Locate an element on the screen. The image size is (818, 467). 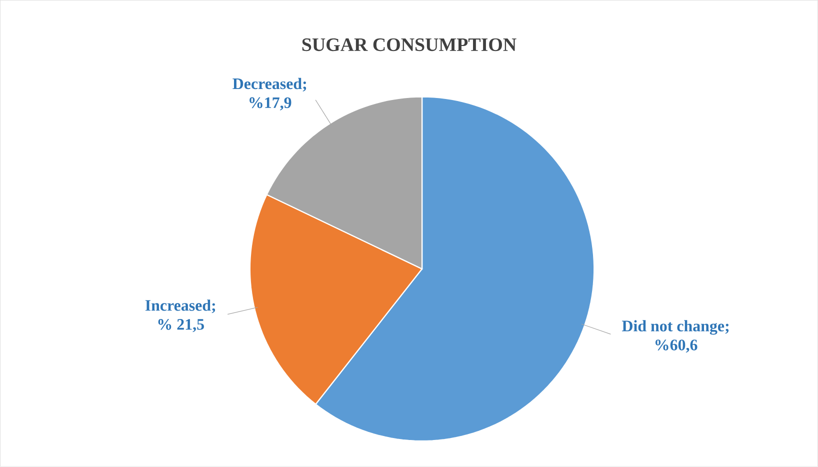
chart-title: SUGAR CONSUMPTION is located at coordinates (409, 45).